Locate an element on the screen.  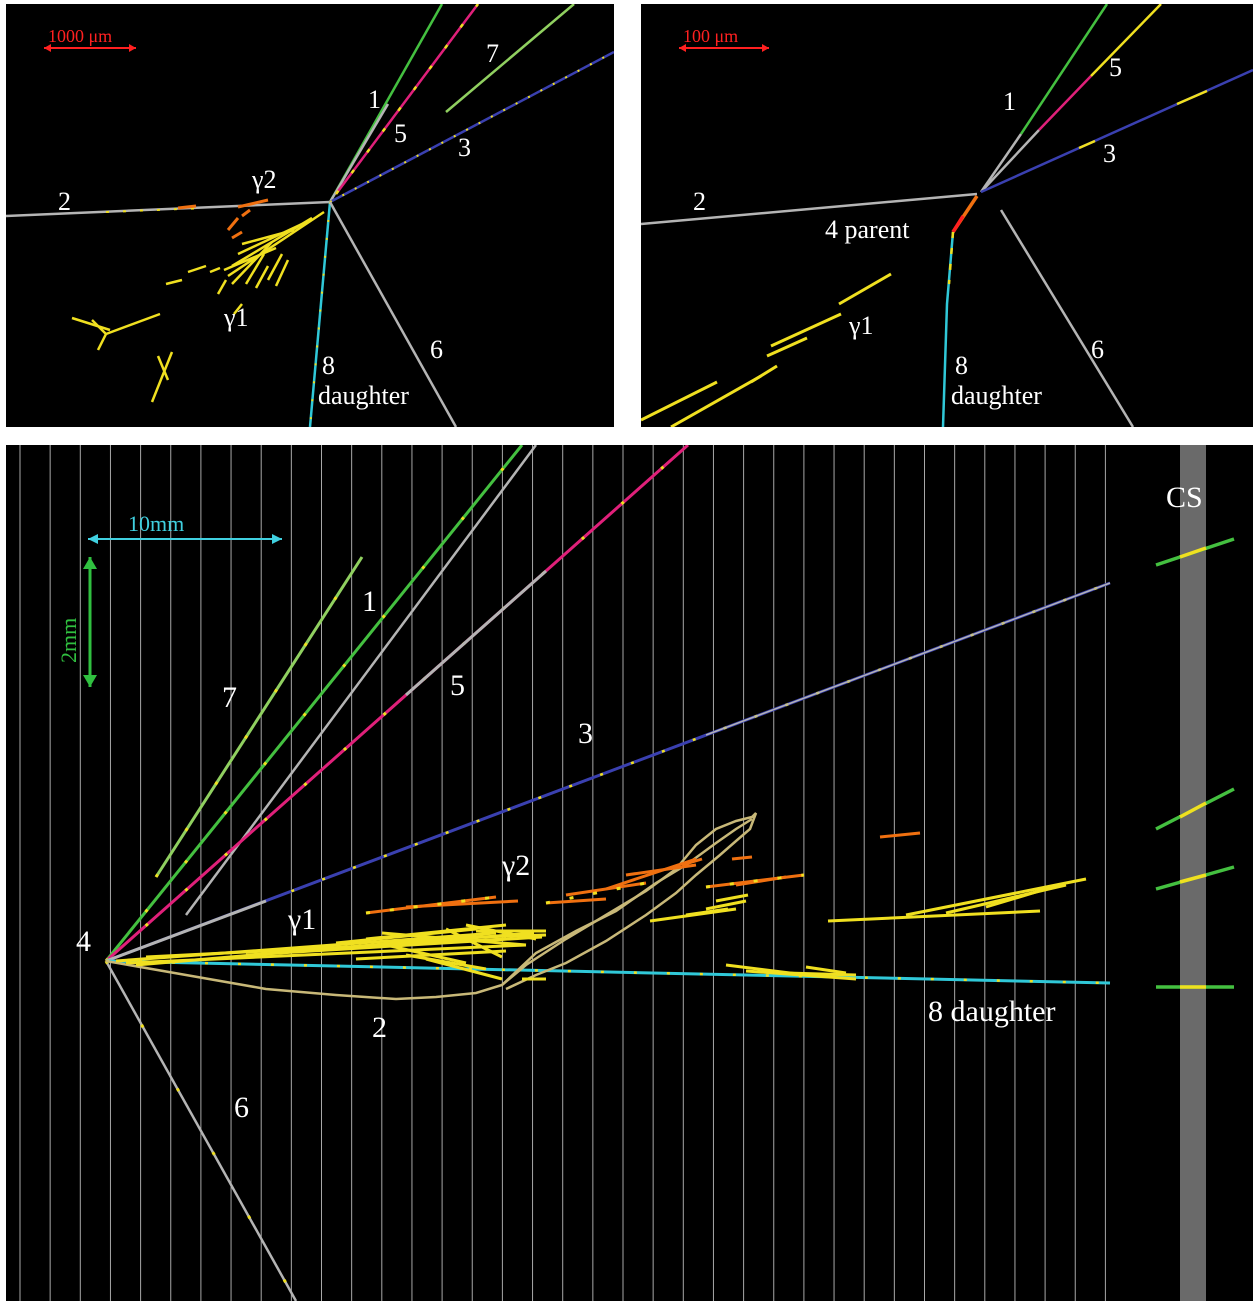
scale-bar-10mm: 10mm is located at coordinates (185, 527).